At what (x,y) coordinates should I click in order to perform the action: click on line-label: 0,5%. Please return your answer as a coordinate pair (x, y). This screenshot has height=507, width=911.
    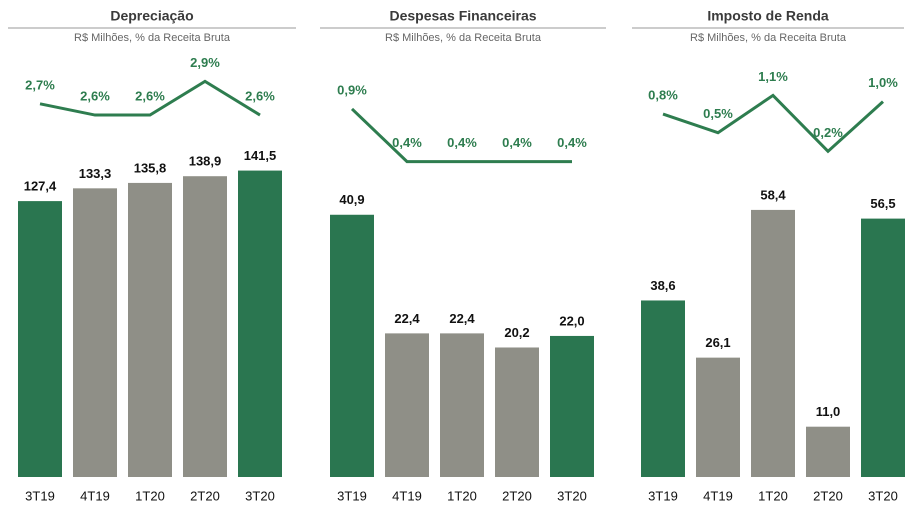
    Looking at the image, I should click on (718, 113).